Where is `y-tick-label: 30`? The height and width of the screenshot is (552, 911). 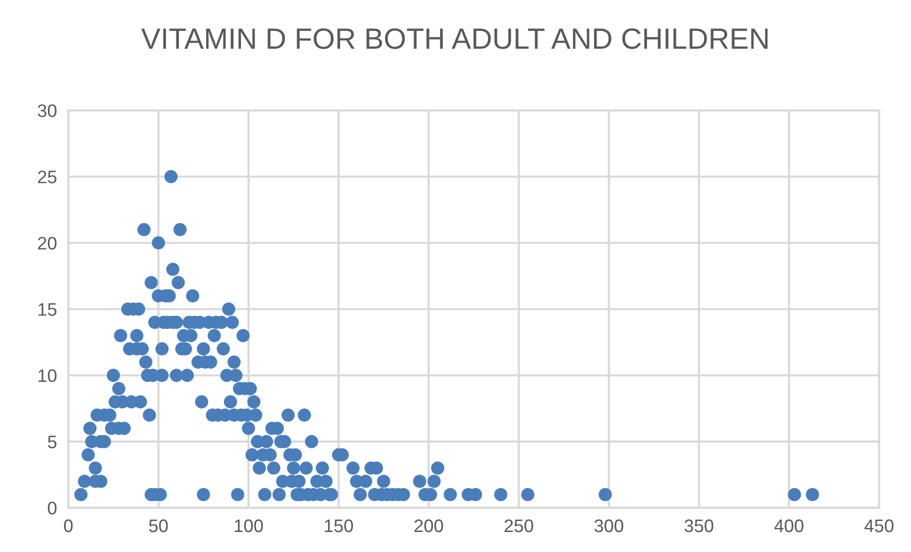
y-tick-label: 30 is located at coordinates (47, 111).